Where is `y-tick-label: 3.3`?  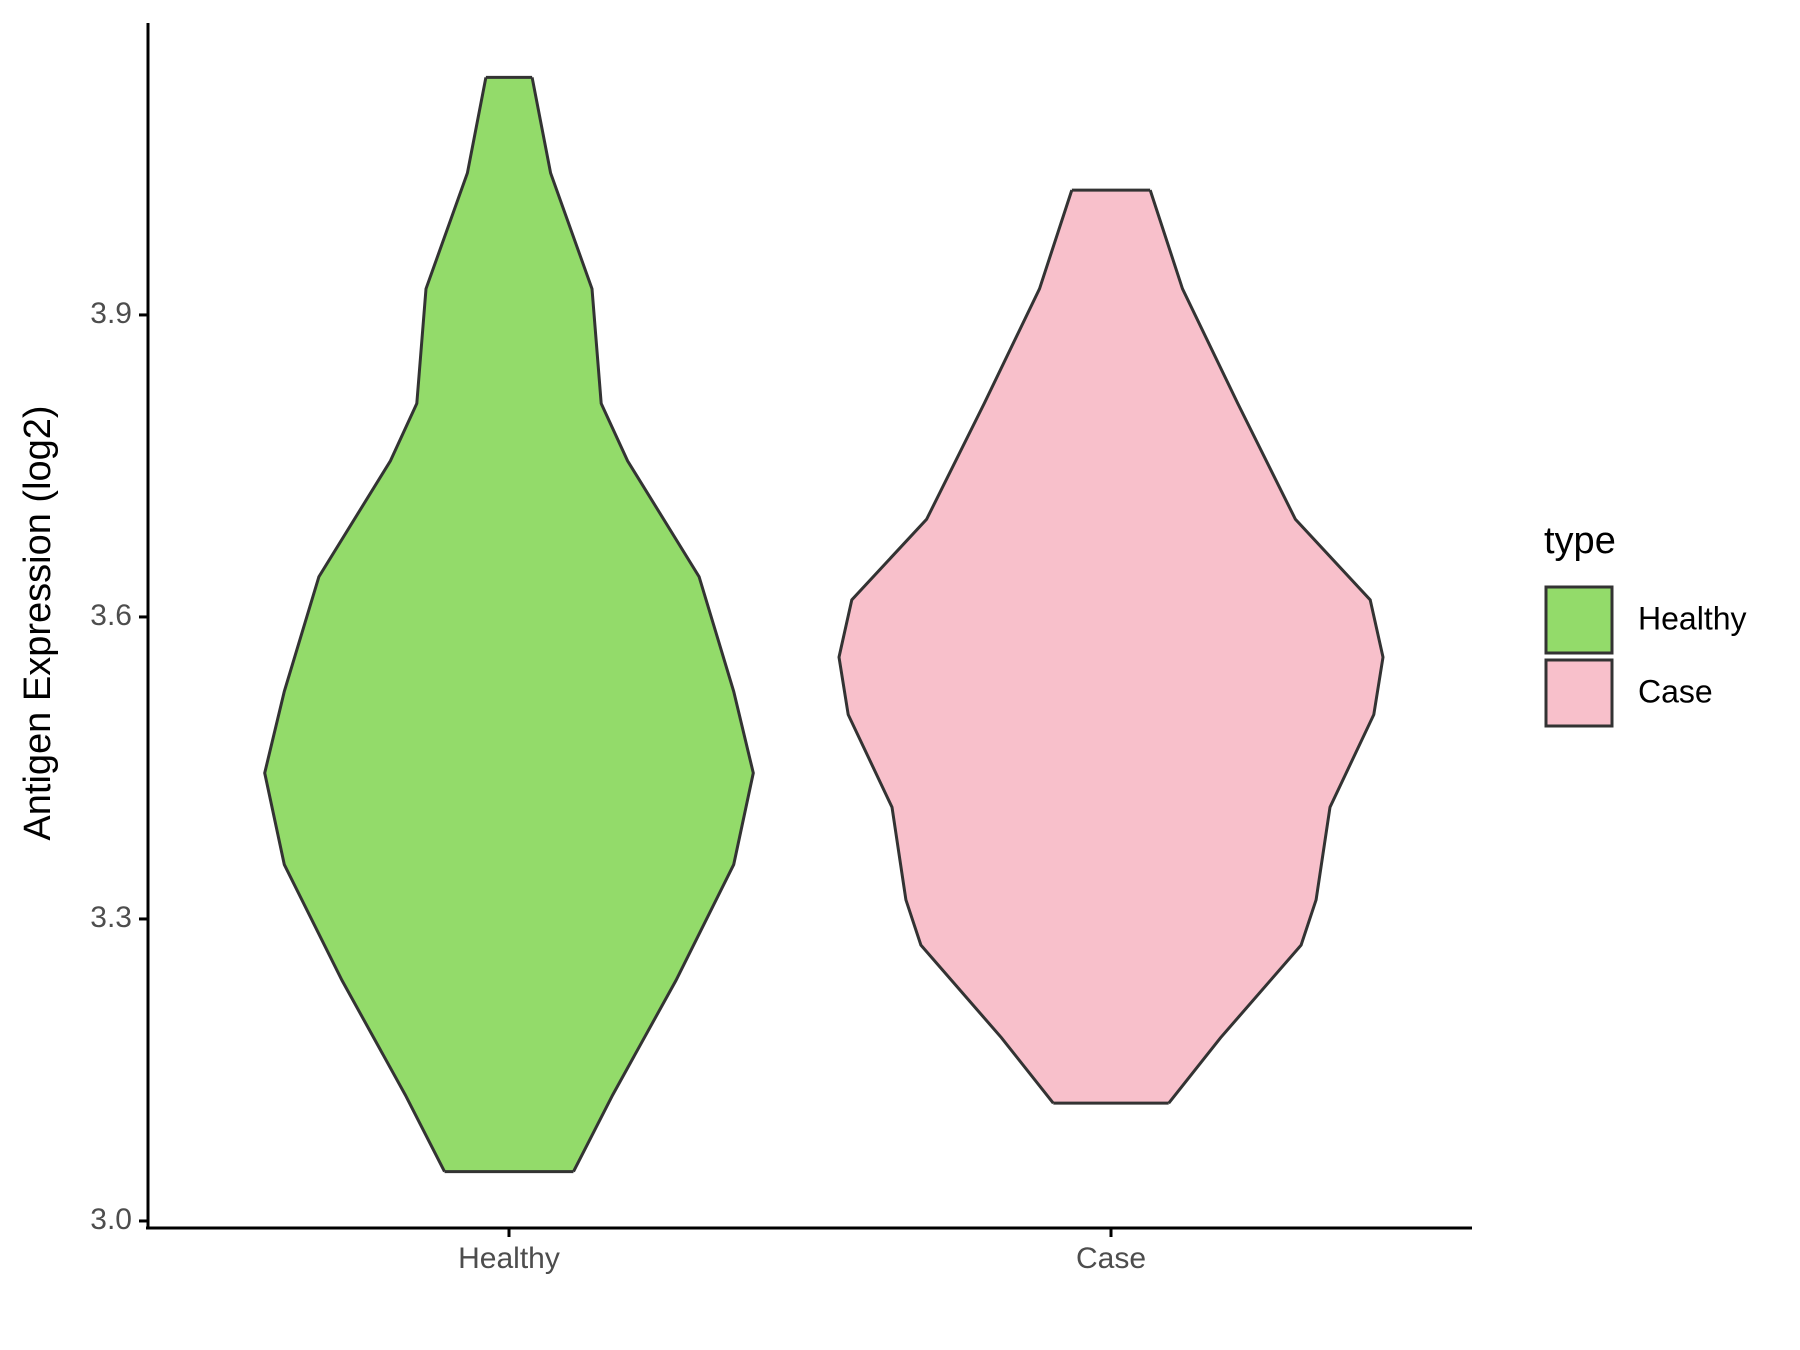
y-tick-label: 3.3 is located at coordinates (111, 917).